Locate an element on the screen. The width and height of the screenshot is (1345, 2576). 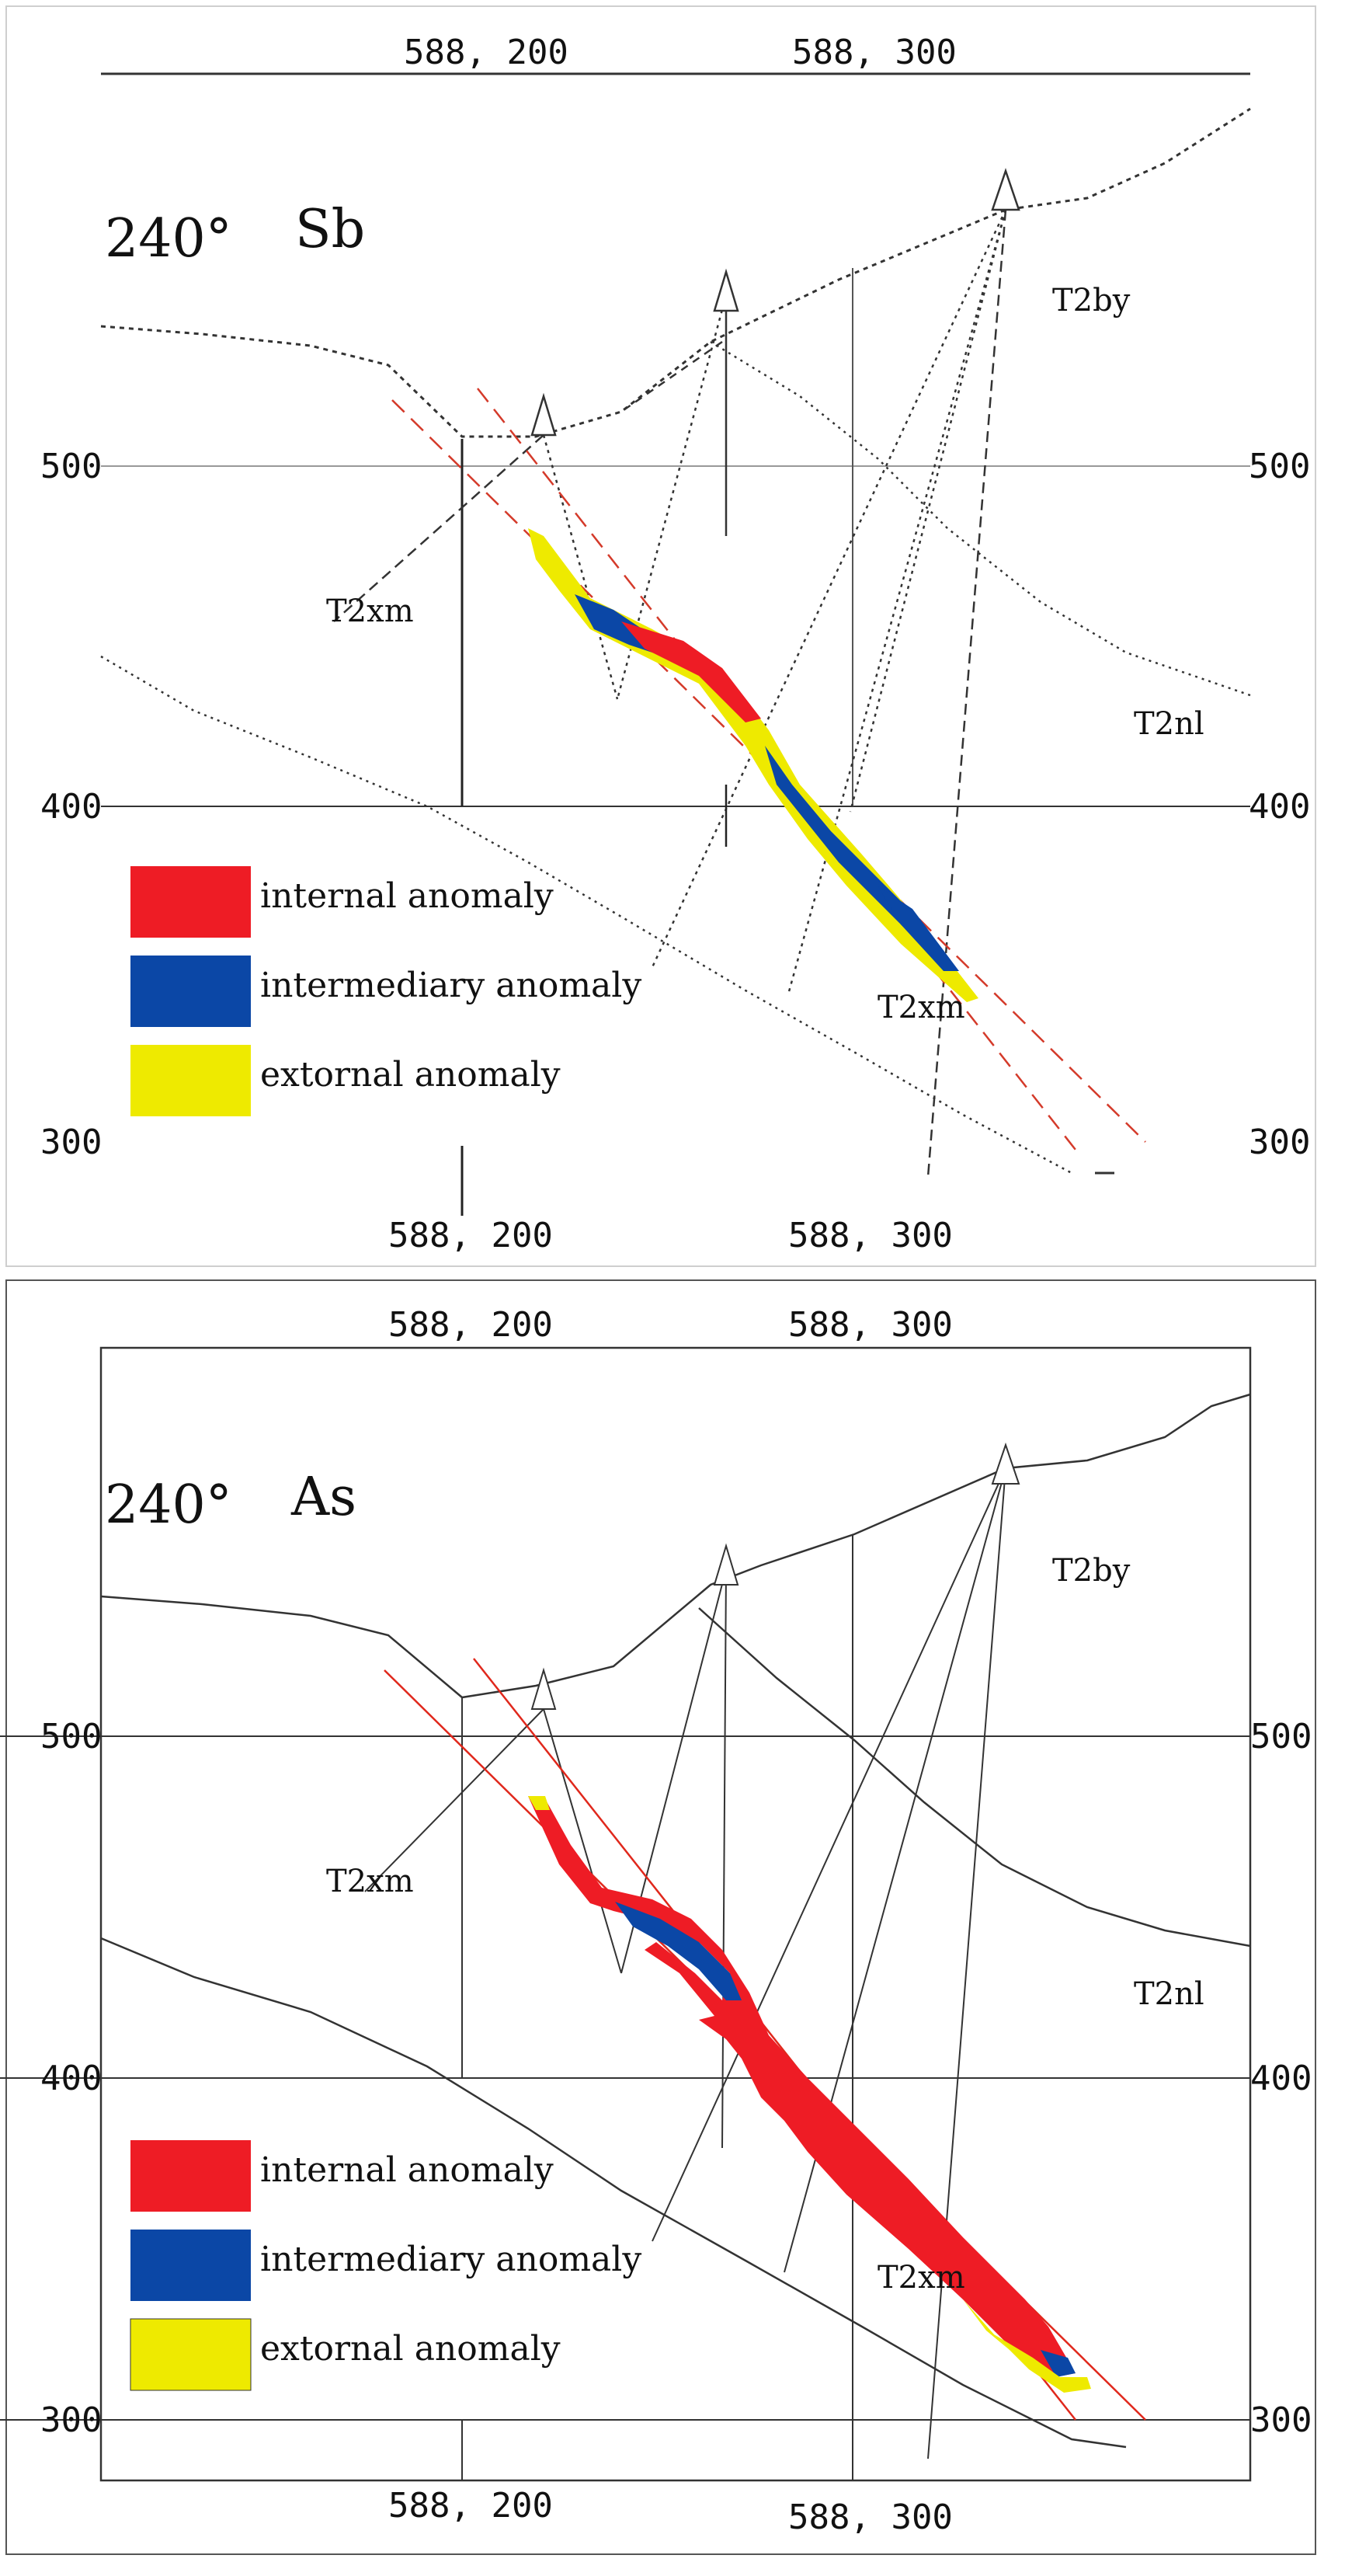
element-label: As is located at coordinates (323, 1497).